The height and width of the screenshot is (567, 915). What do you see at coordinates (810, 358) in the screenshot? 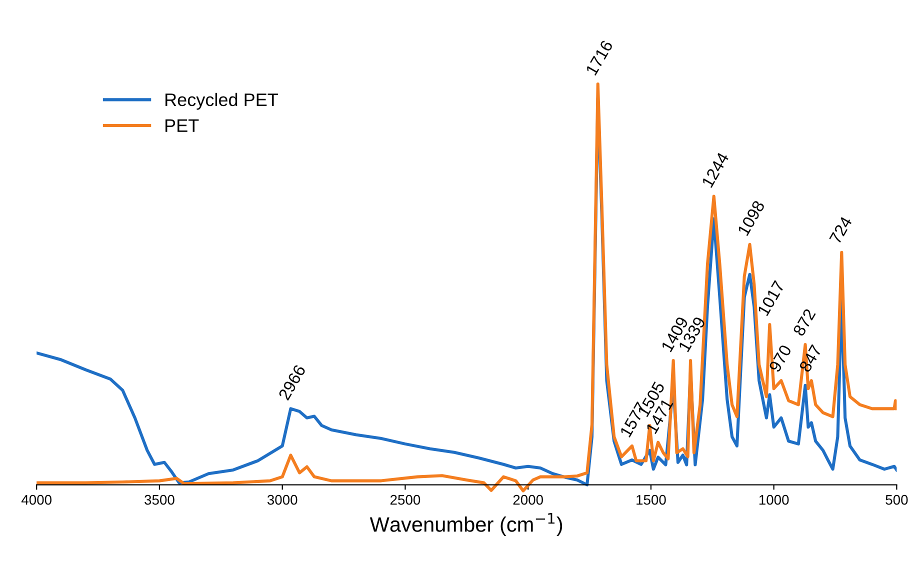
I see `annotation: 847` at bounding box center [810, 358].